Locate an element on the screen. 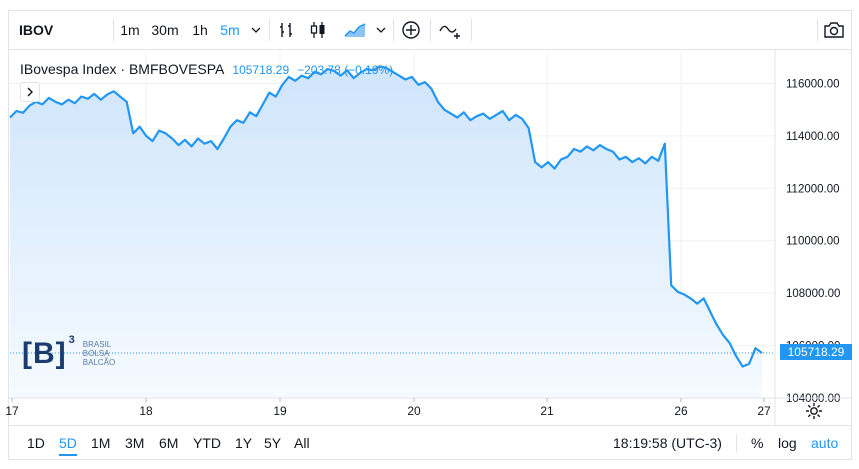 The height and width of the screenshot is (469, 859). range-6m: 6M is located at coordinates (169, 443).